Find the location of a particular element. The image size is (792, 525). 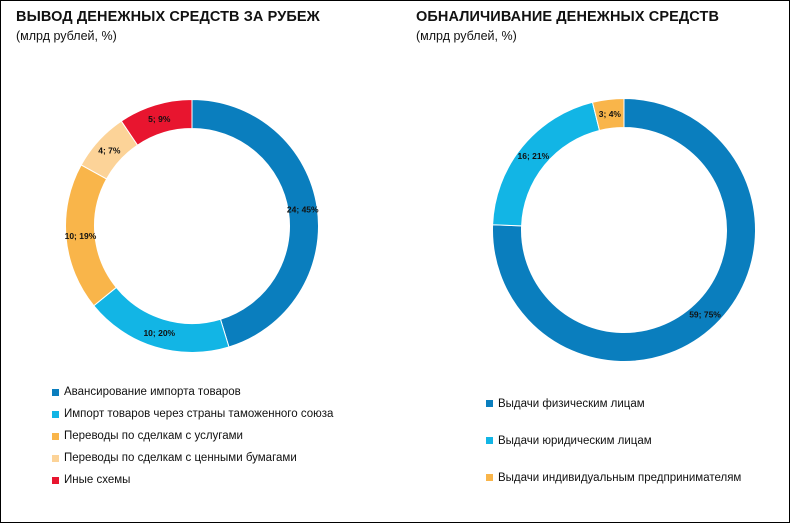

legend-item: Выдачи физическим лицам is located at coordinates (613, 403).